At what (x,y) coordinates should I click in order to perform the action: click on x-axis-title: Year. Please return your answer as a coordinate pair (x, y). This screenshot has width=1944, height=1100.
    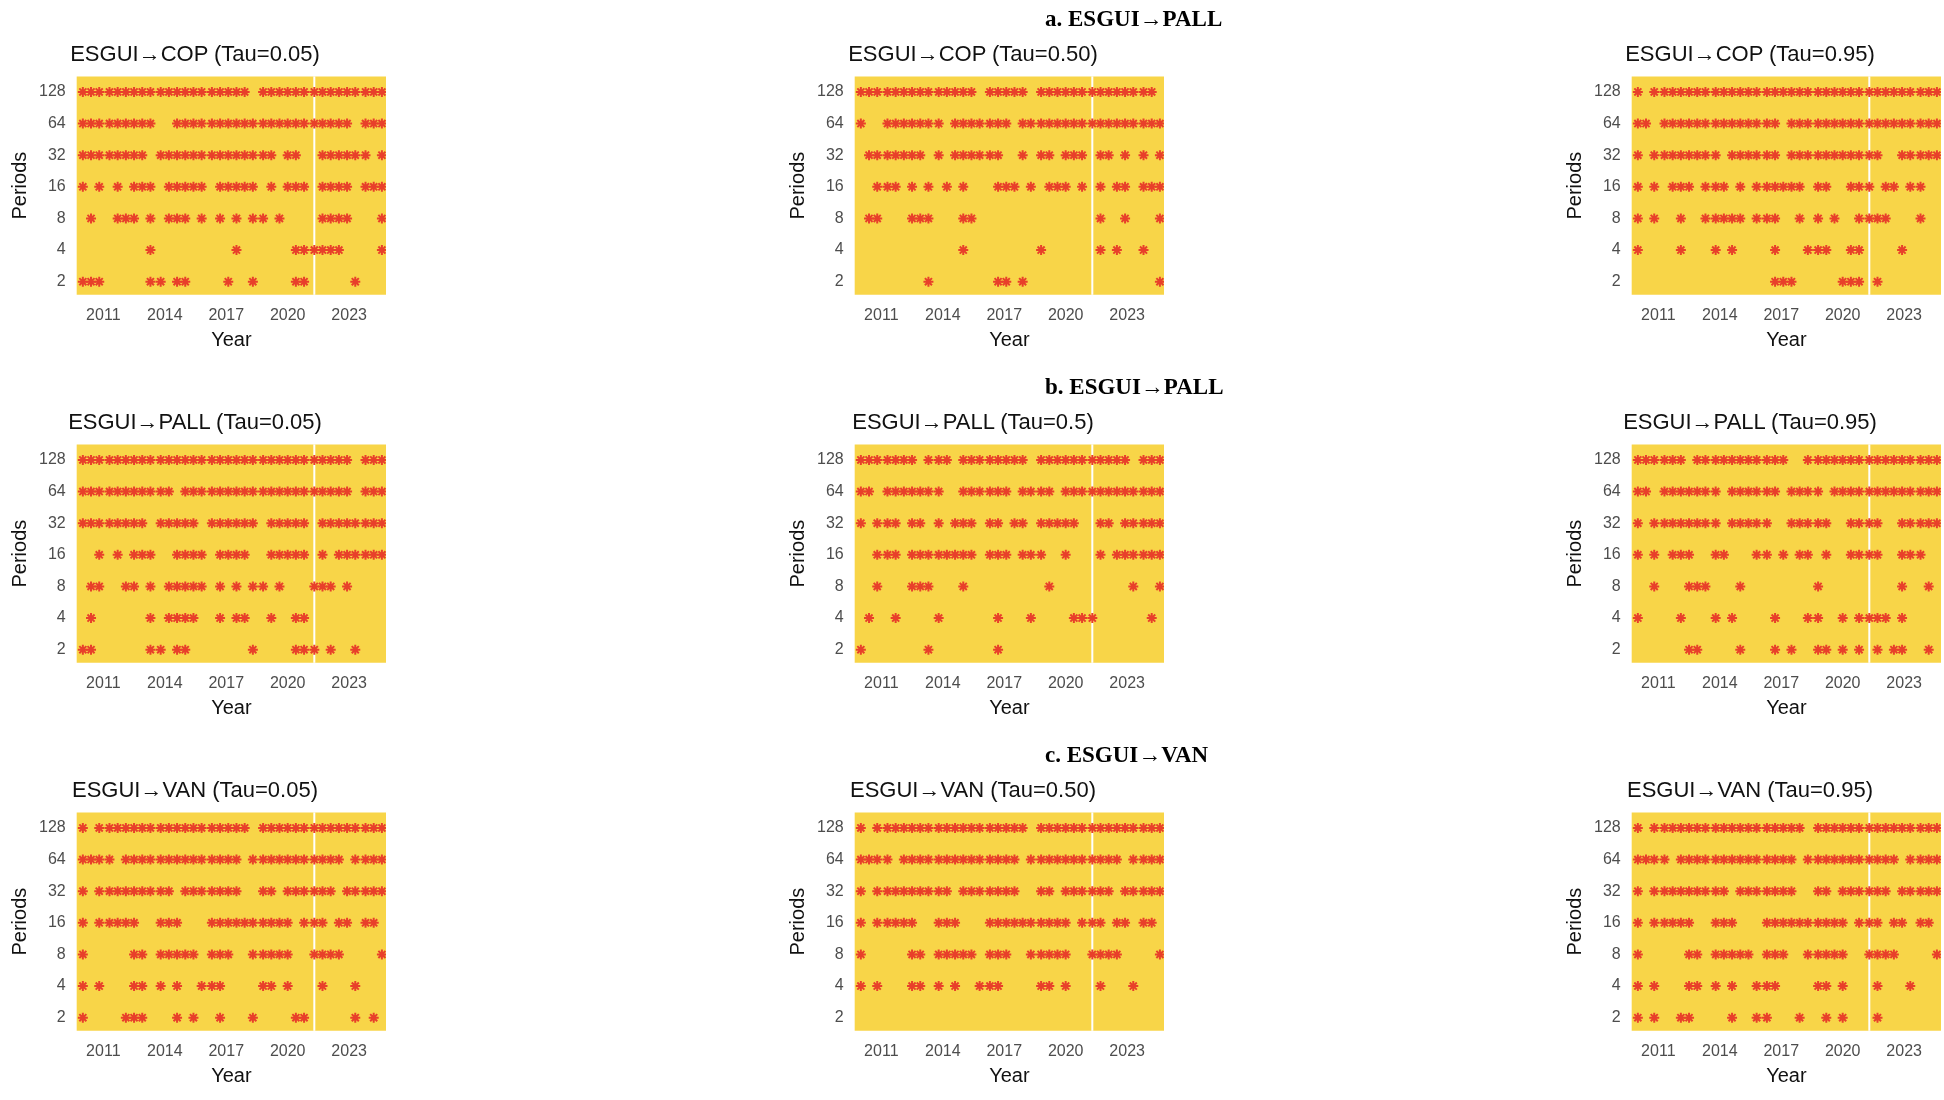
    Looking at the image, I should click on (1786, 1074).